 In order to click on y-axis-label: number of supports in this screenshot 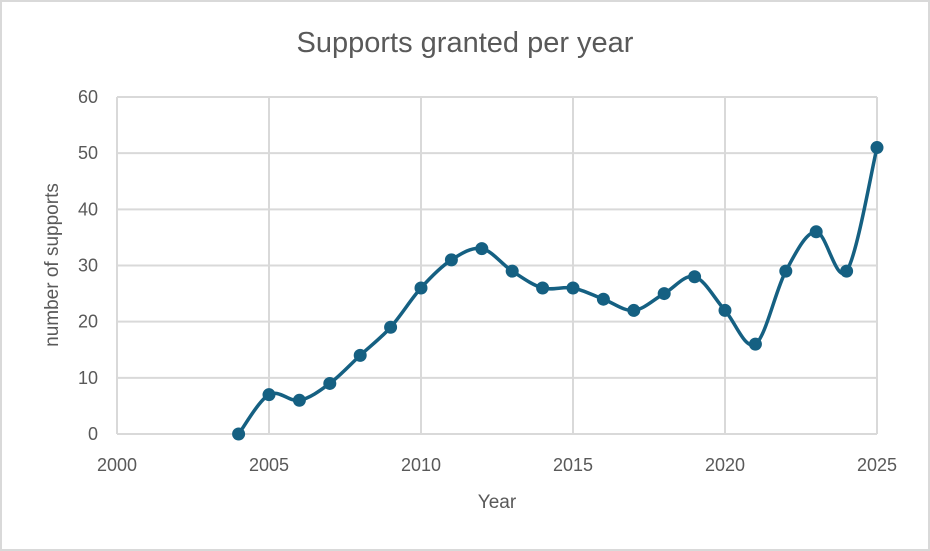, I will do `click(52, 265)`.